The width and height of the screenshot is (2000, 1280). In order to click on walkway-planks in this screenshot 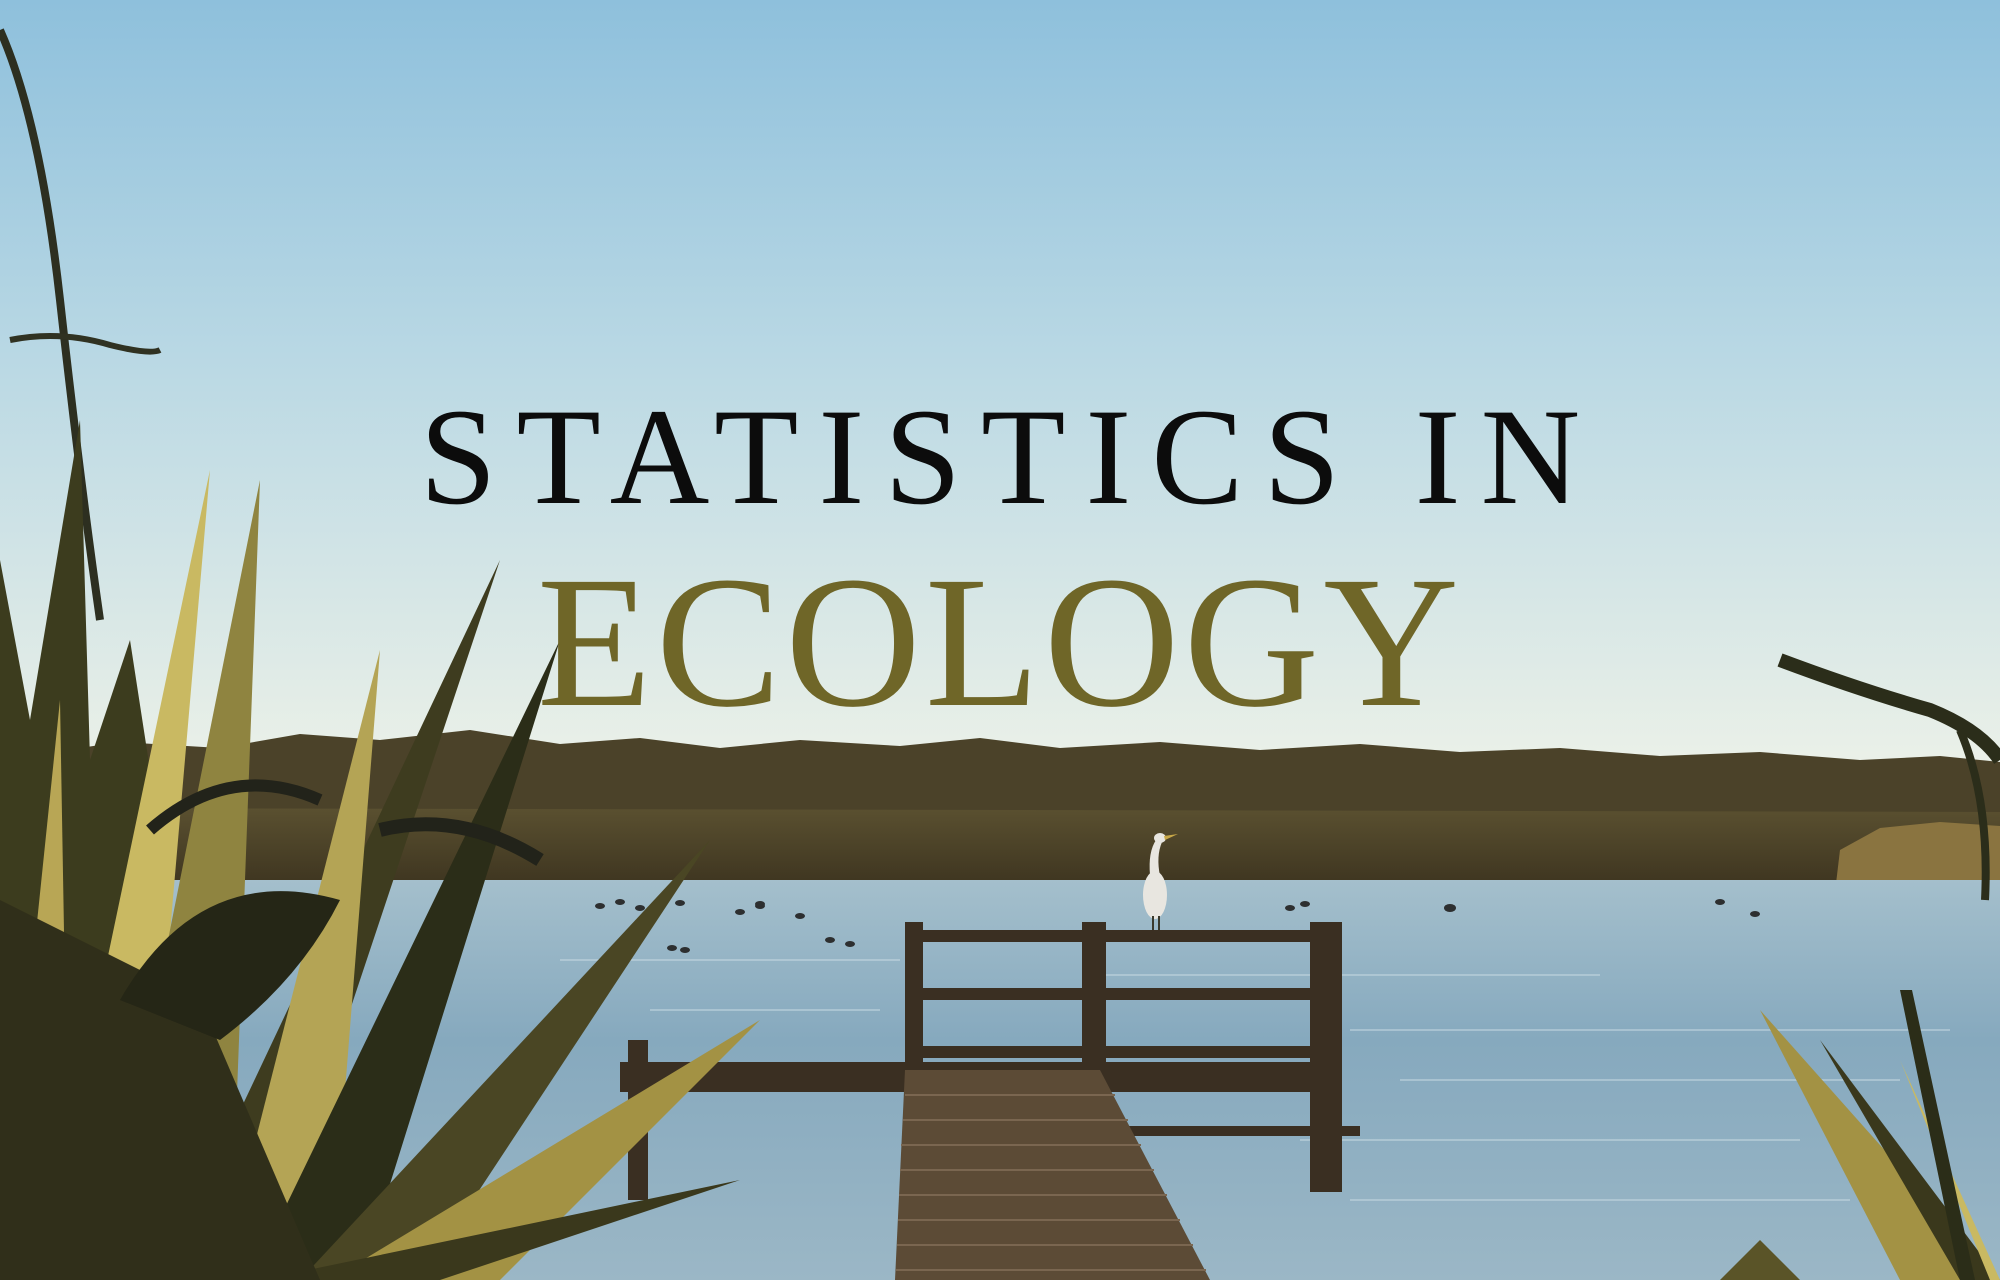, I will do `click(1051, 1182)`.